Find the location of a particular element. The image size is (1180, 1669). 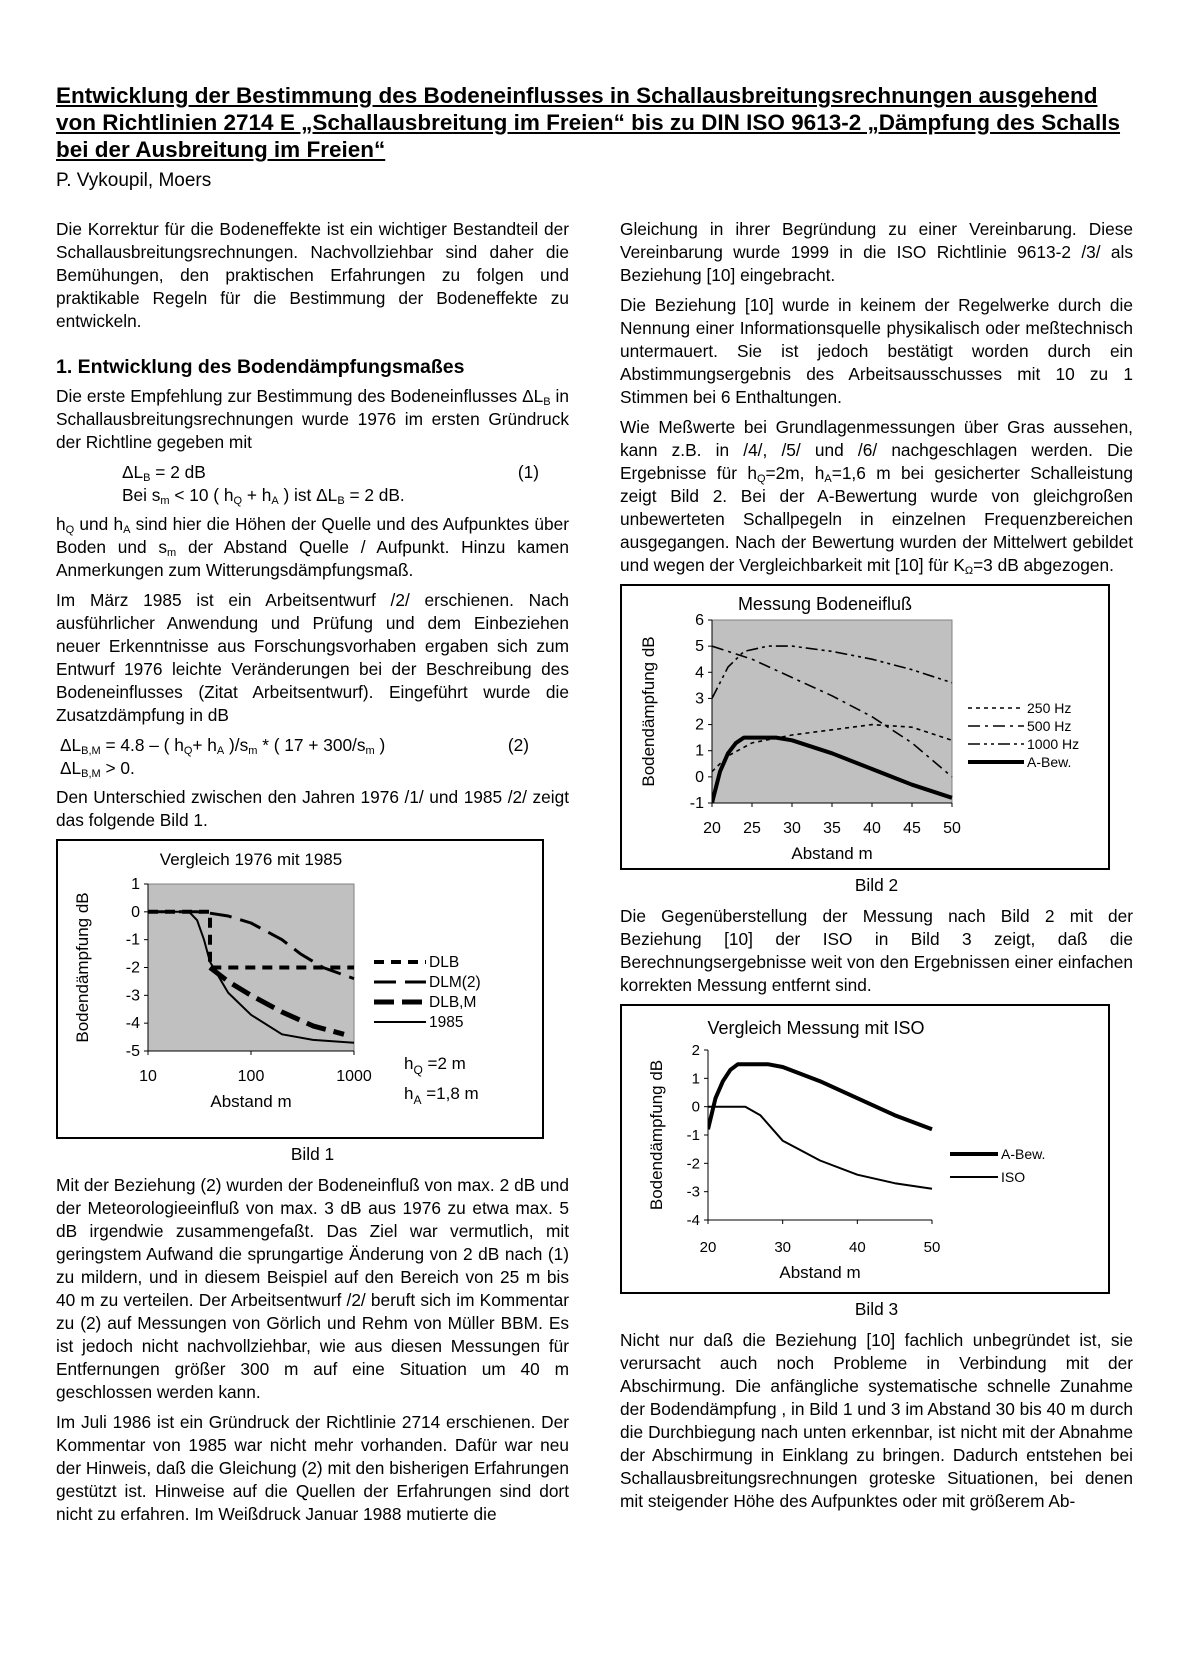

series-line-1985 is located at coordinates (251, 977).